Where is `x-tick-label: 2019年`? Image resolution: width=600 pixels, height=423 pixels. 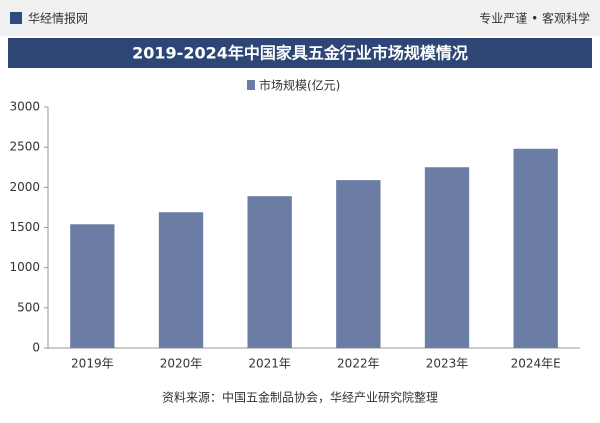 x-tick-label: 2019年 is located at coordinates (92, 364).